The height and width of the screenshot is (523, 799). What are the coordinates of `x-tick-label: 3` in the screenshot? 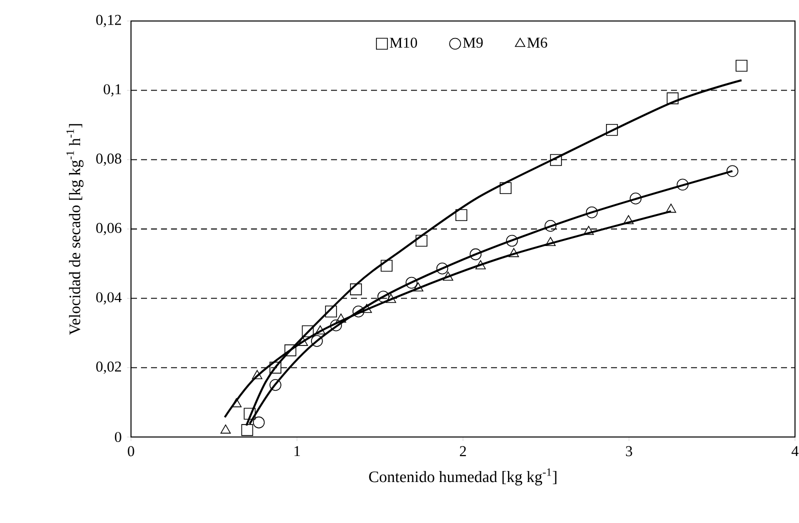 It's located at (629, 451).